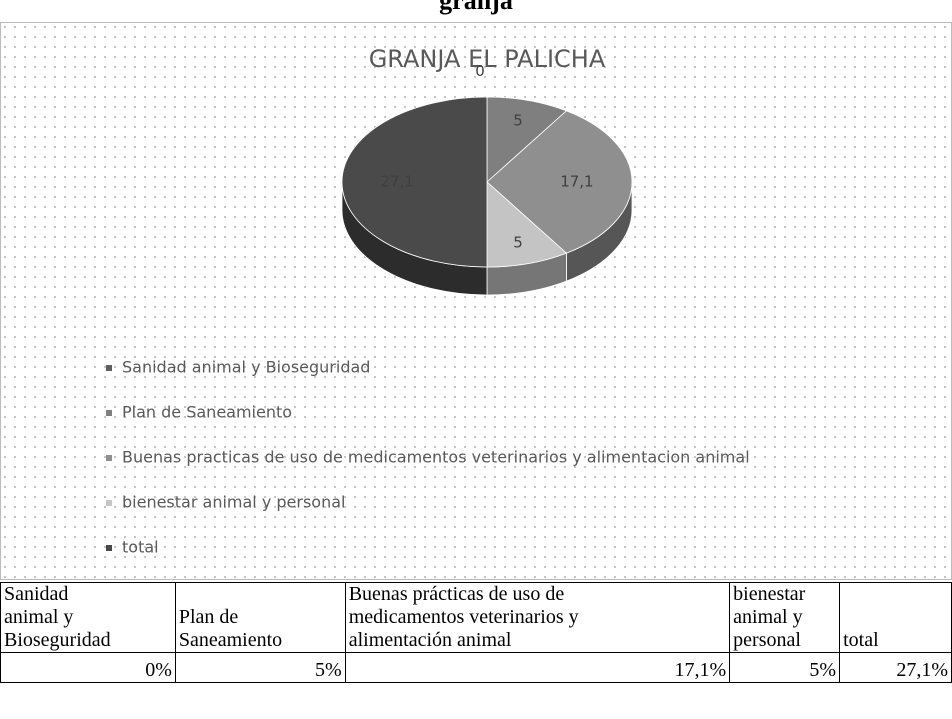 This screenshot has width=952, height=719. I want to click on value-row: 0% 5% 17,1% 5% 27,1%, so click(476, 667).